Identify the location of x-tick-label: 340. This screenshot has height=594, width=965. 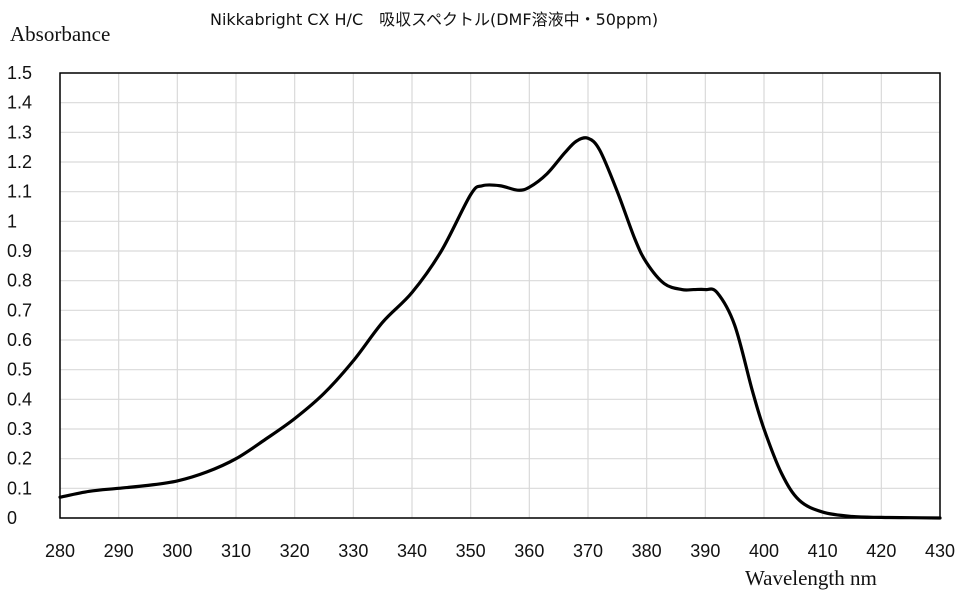
(412, 551).